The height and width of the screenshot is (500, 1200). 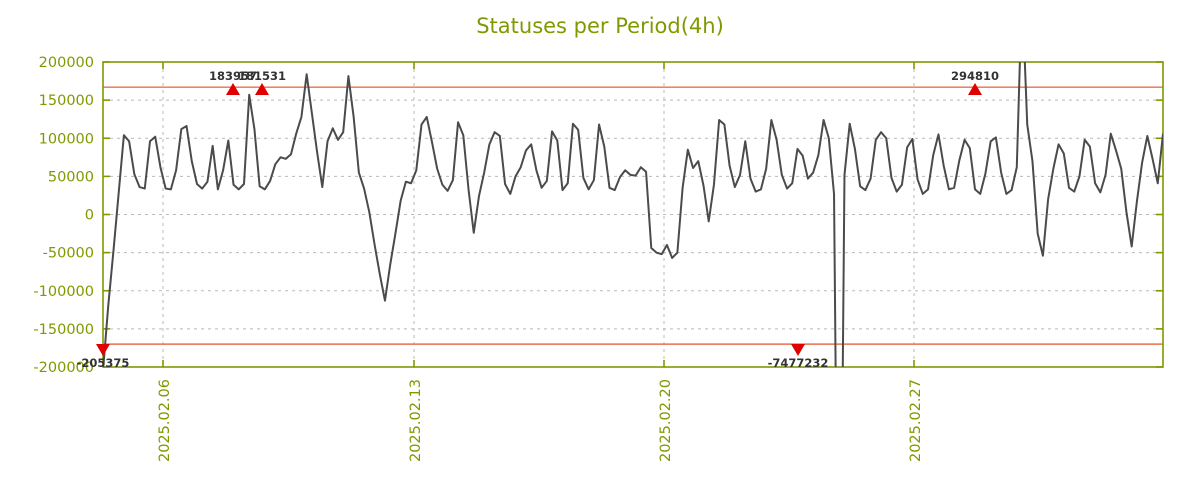 What do you see at coordinates (71, 177) in the screenshot?
I see `y-axis-tick-label: 50000` at bounding box center [71, 177].